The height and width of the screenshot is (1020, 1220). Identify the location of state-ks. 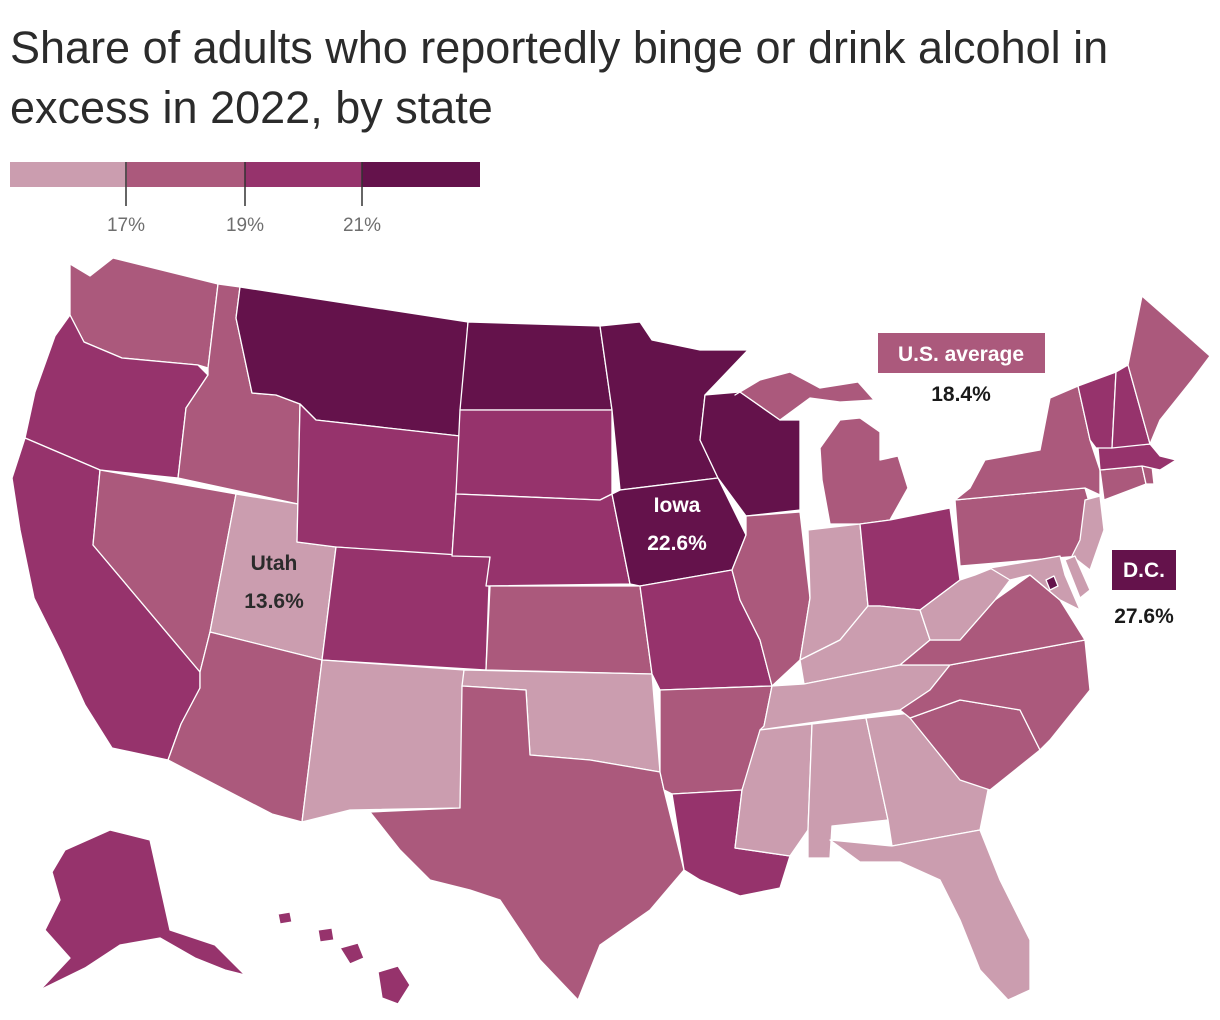
(569, 630).